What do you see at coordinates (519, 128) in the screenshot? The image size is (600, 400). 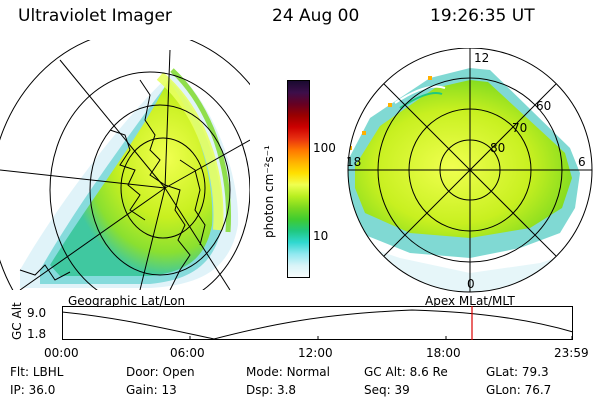 I see `mlat-label-70: 70` at bounding box center [519, 128].